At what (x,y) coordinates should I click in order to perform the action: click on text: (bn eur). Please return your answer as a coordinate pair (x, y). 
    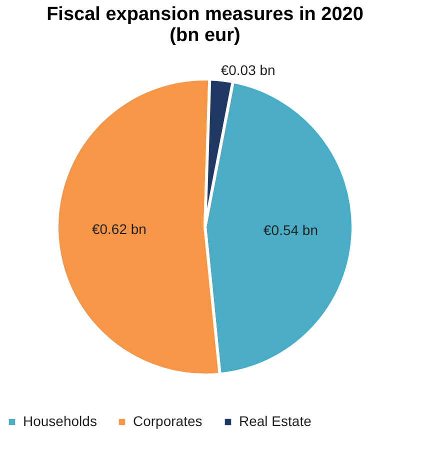
    Looking at the image, I should click on (205, 35).